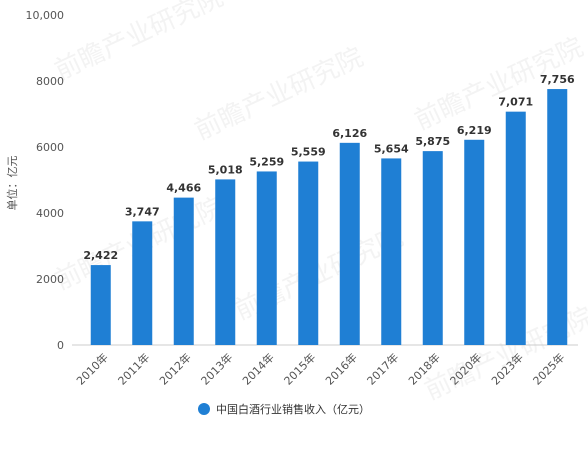  Describe the element at coordinates (391, 148) in the screenshot. I see `data-label: 5,654` at that location.